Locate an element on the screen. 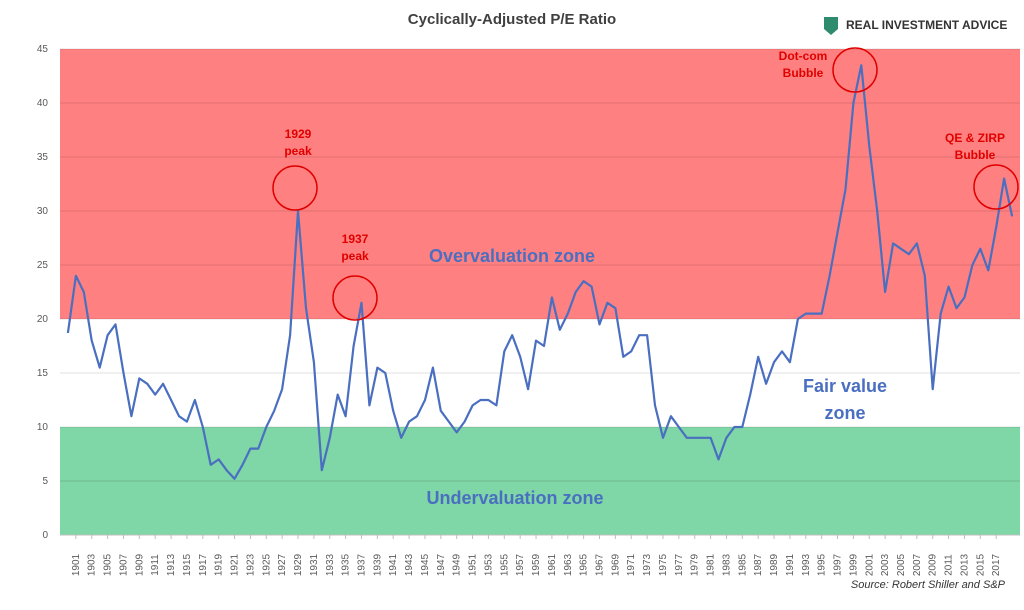 Image resolution: width=1024 pixels, height=610 pixels. x-tick-label: 1951 is located at coordinates (473, 564).